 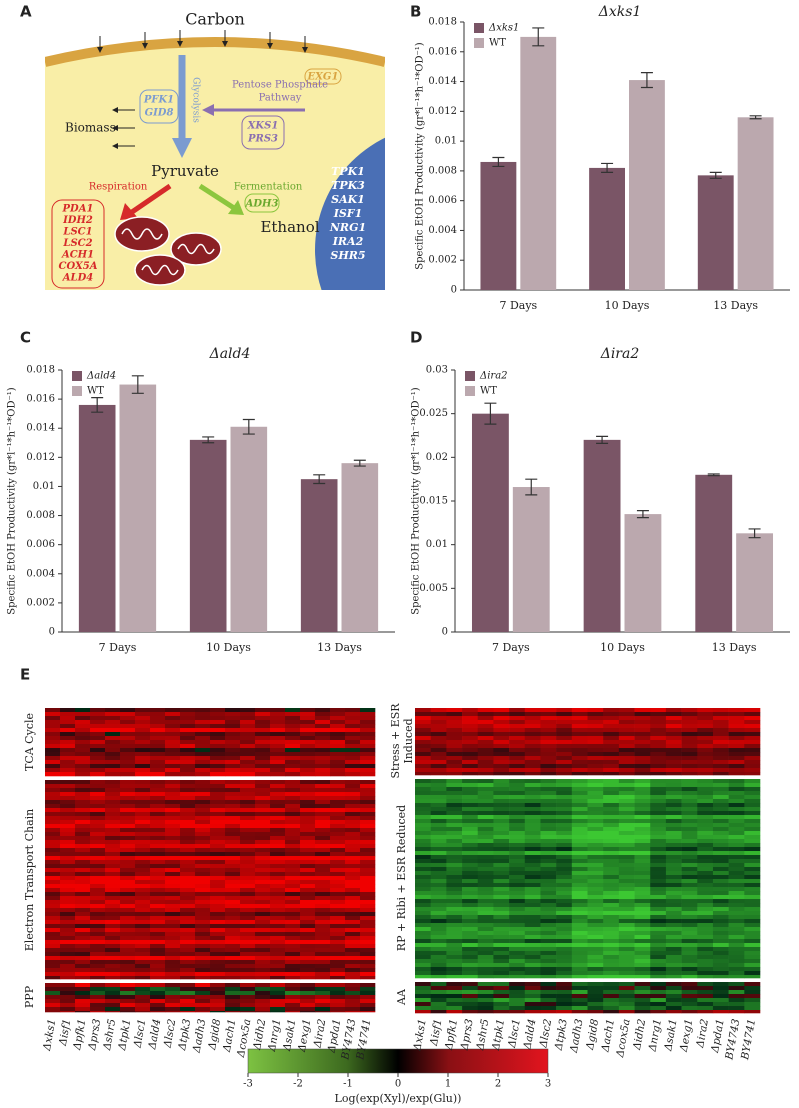 What do you see at coordinates (498, 162) in the screenshot?
I see `error-bar` at bounding box center [498, 162].